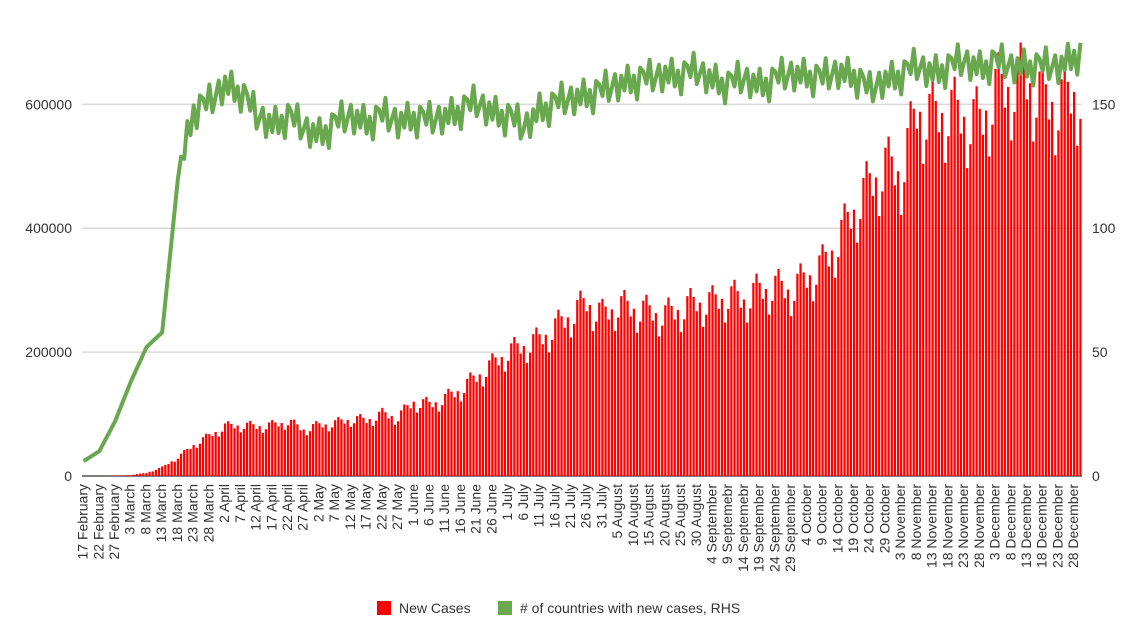  Describe the element at coordinates (507, 502) in the screenshot. I see `x-tick-label: 1 July` at that location.